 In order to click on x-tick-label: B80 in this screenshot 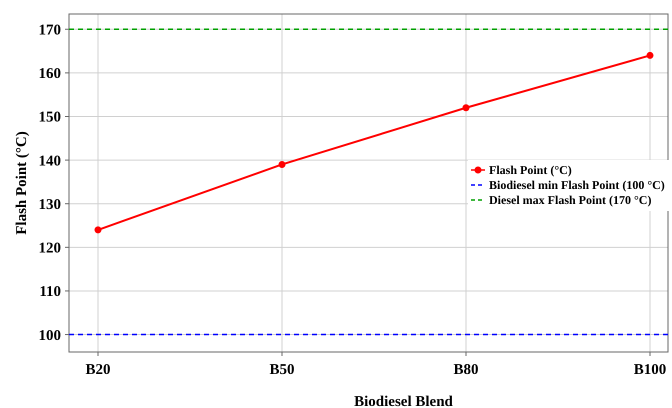, I will do `click(466, 370)`.